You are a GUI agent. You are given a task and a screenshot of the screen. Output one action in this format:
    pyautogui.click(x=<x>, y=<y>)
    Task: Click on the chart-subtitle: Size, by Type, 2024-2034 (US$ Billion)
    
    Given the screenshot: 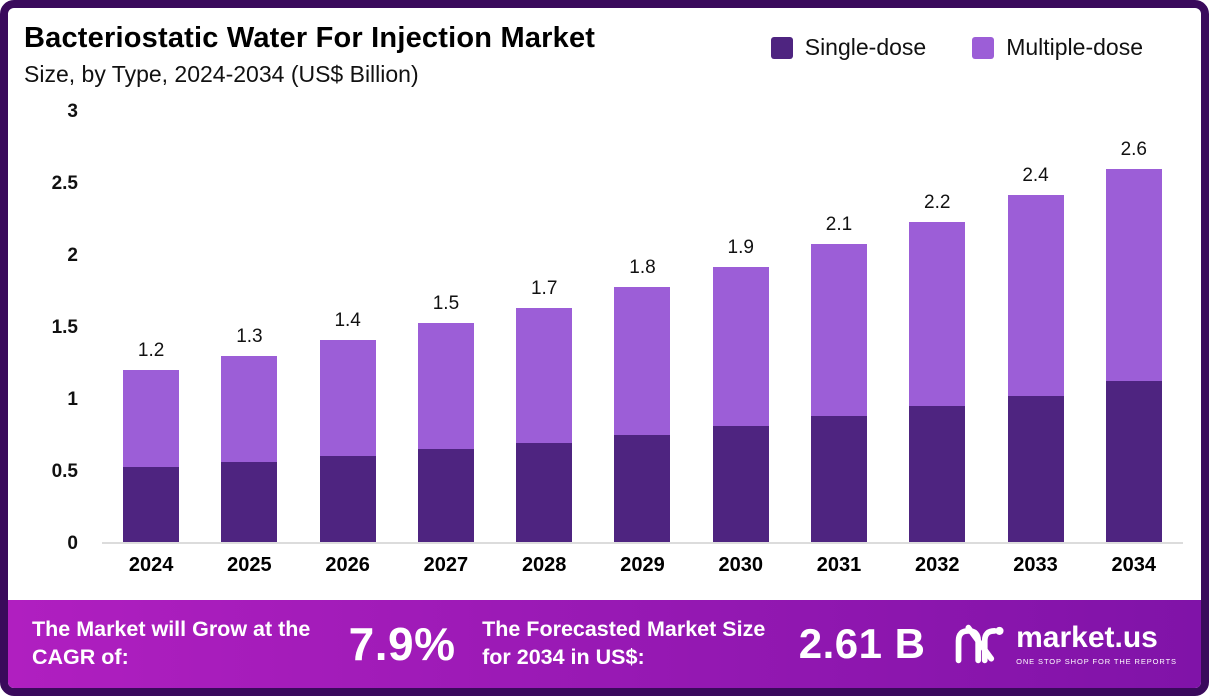 What is the action you would take?
    pyautogui.click(x=221, y=74)
    